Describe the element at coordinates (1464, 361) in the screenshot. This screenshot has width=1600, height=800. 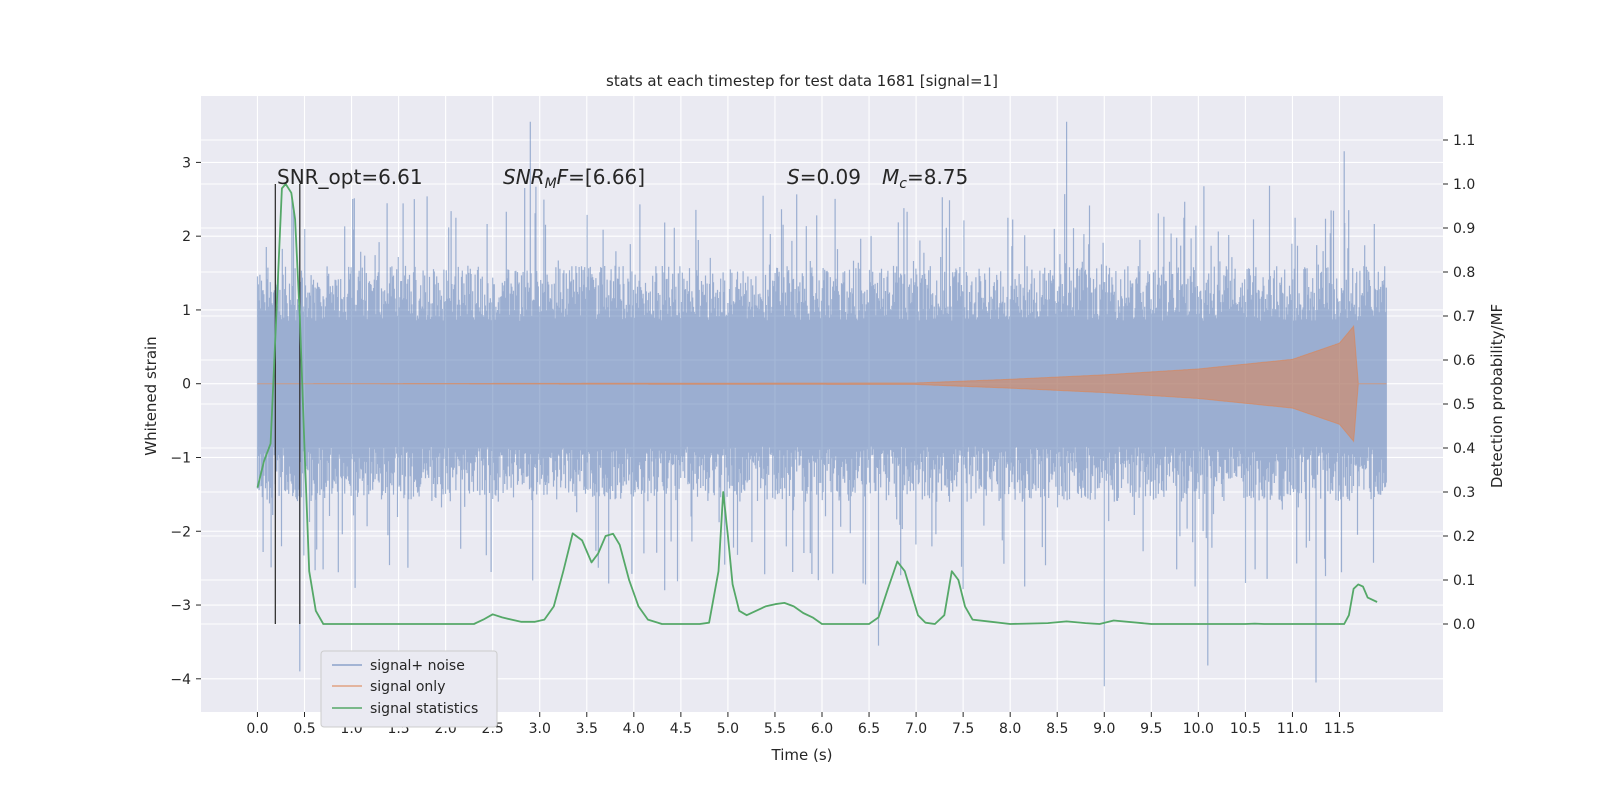
I see `y-right-tick-label: 0.6` at that location.